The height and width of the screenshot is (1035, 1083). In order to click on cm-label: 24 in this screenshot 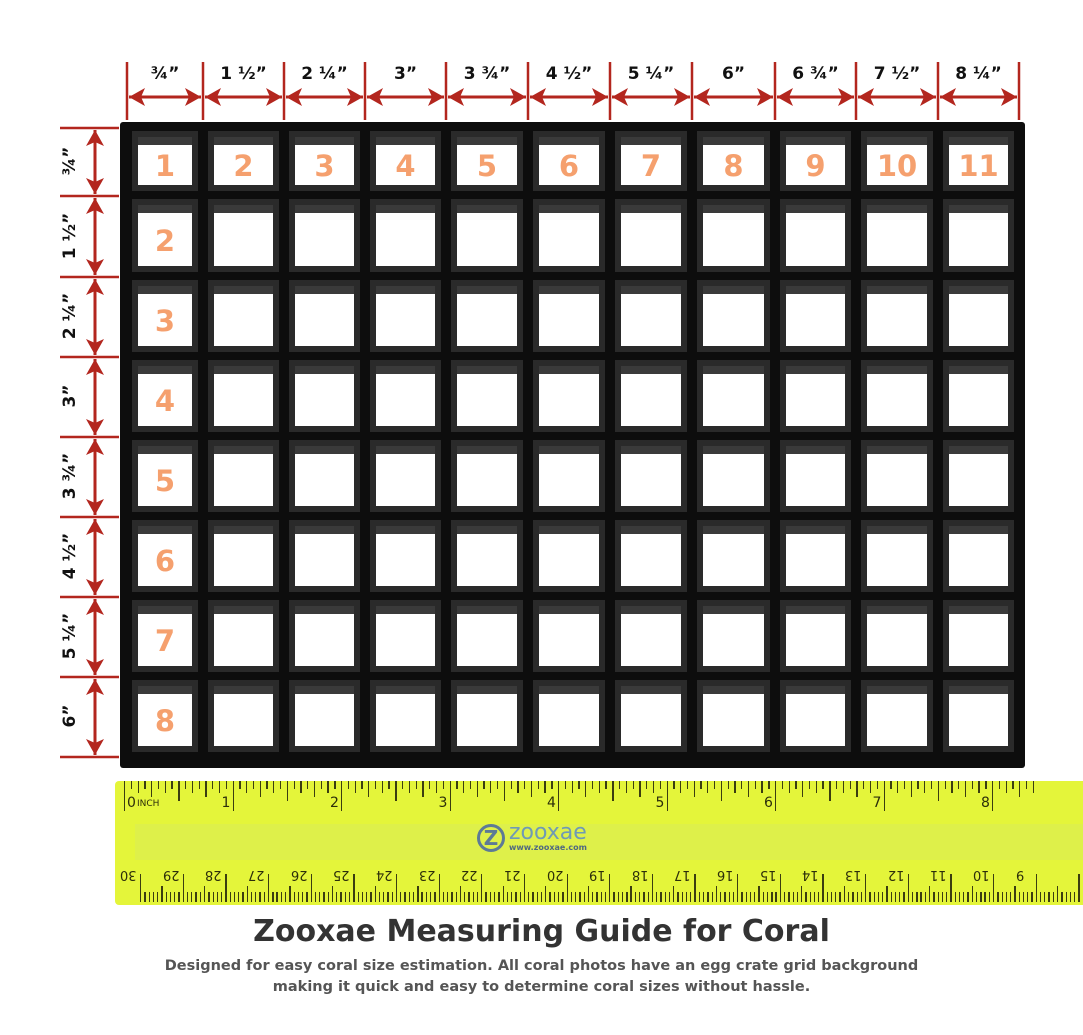, I will do `click(384, 874)`.